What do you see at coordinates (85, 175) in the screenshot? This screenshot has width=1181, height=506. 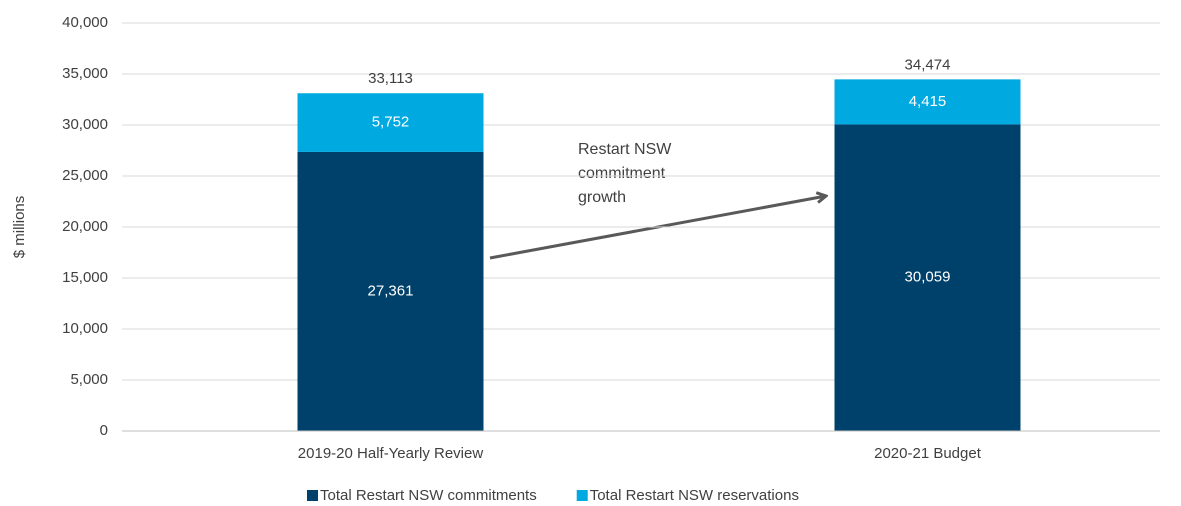 I see `y-tick-label: 25,000` at bounding box center [85, 175].